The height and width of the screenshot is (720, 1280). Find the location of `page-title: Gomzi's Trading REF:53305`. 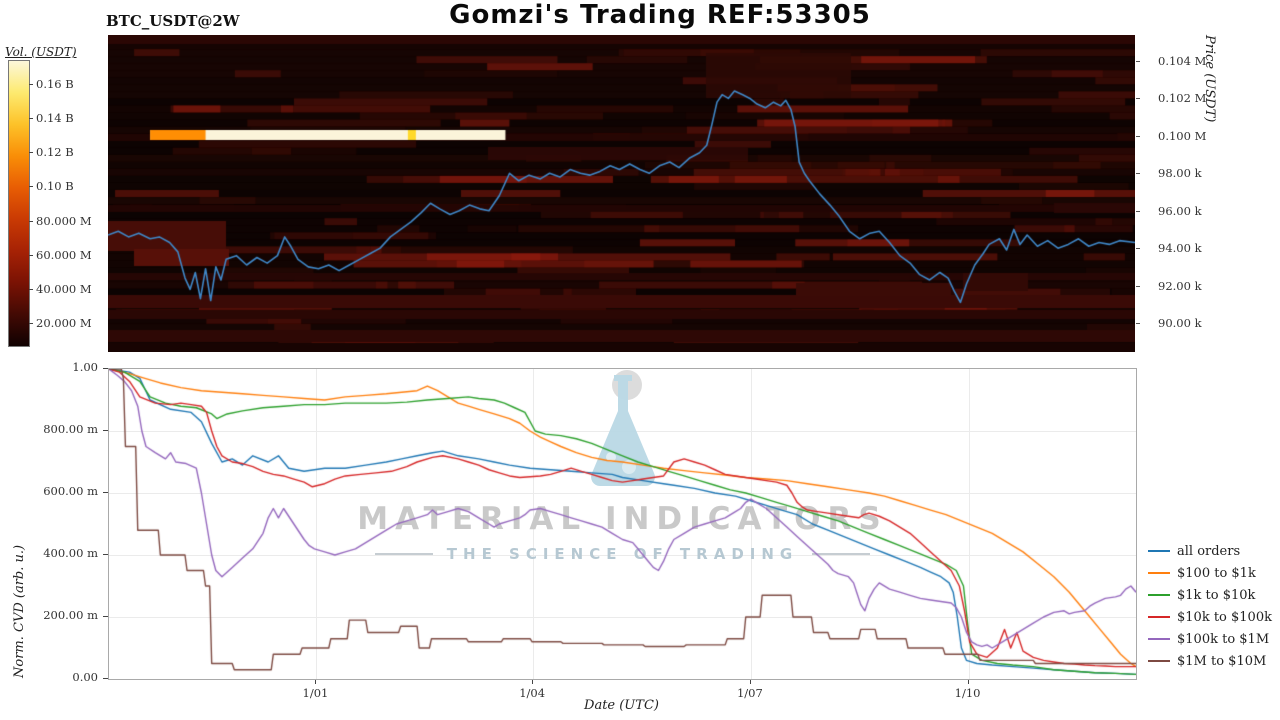

page-title: Gomzi's Trading REF:53305 is located at coordinates (660, 15).